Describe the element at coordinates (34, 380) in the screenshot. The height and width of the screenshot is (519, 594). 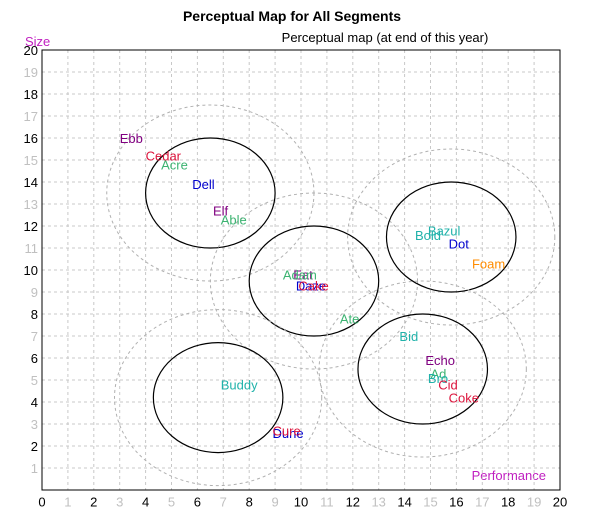
I see `y-tick-label: 5` at that location.